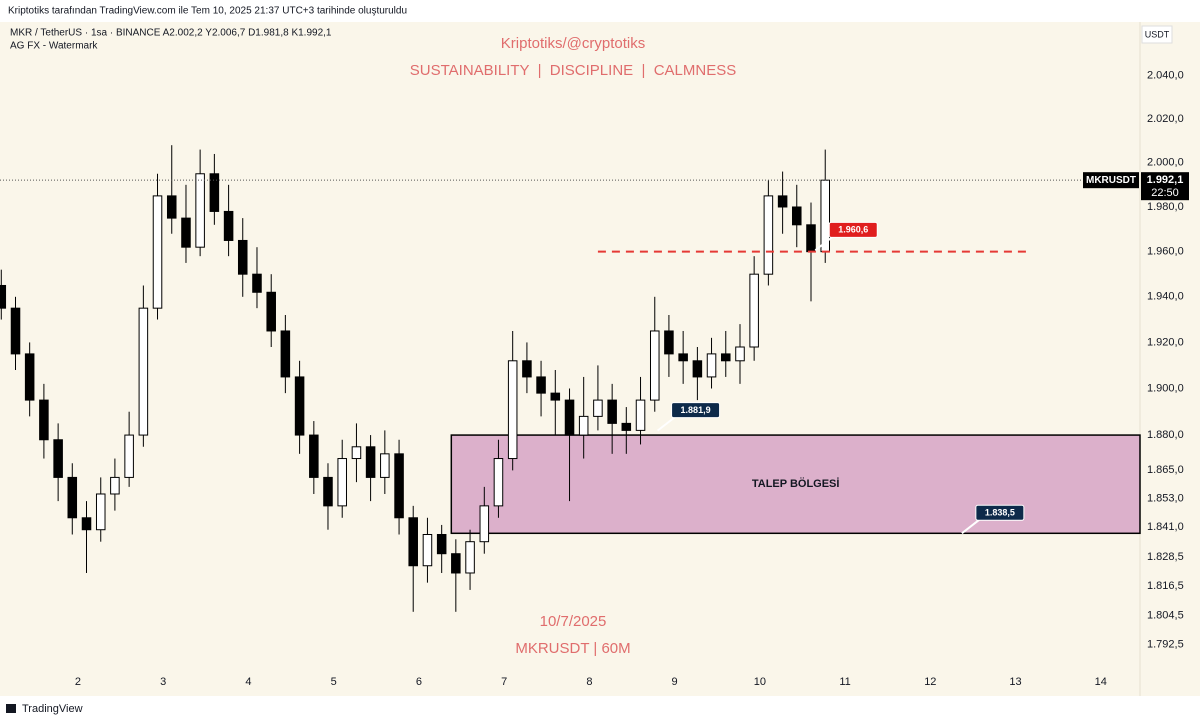 This screenshot has width=1200, height=728. What do you see at coordinates (78, 682) in the screenshot?
I see `x-tick-label: 2` at bounding box center [78, 682].